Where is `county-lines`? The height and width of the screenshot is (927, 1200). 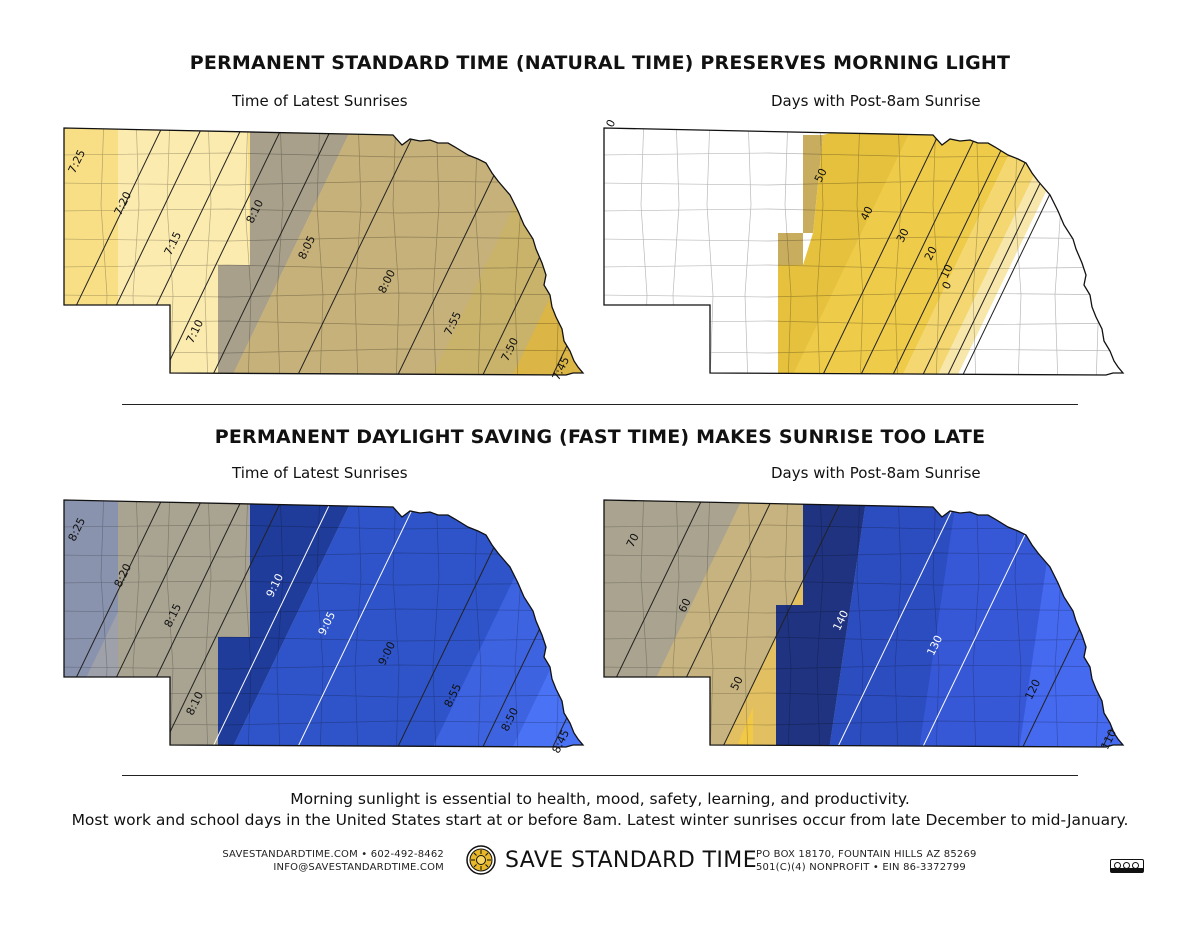
county-lines is located at coordinates (863, 251).